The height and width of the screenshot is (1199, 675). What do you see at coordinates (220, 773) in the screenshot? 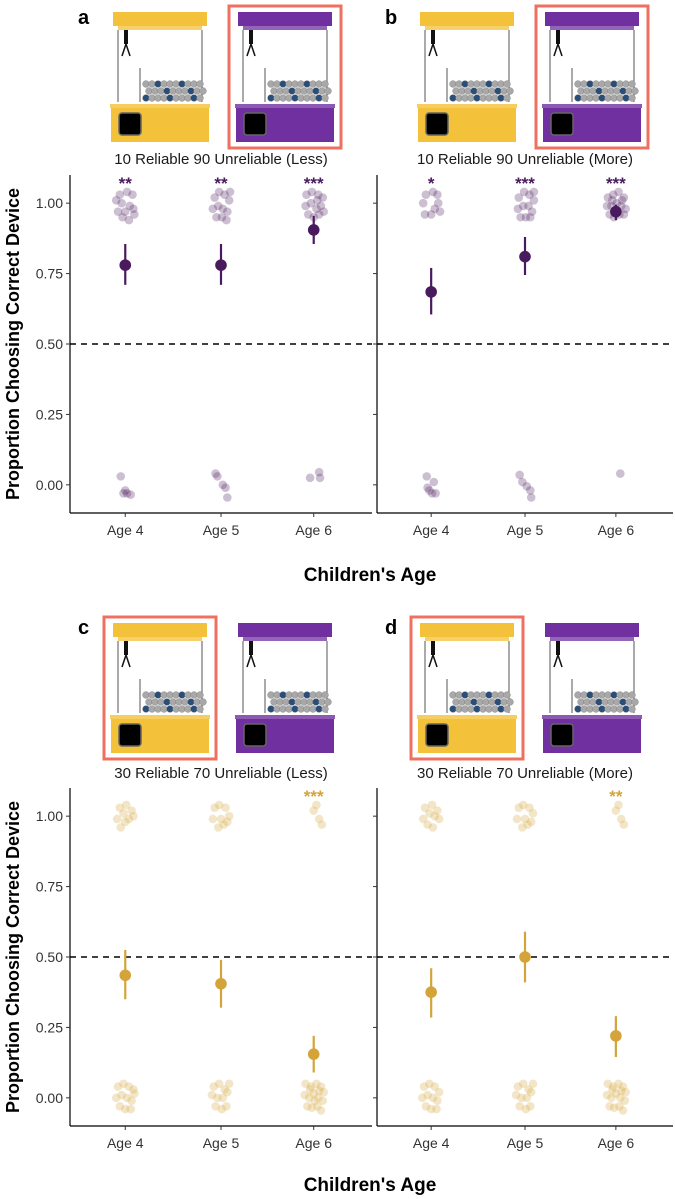
I see `panel-title: 30 Reliable 70 Unreliable (Less)` at bounding box center [220, 773].